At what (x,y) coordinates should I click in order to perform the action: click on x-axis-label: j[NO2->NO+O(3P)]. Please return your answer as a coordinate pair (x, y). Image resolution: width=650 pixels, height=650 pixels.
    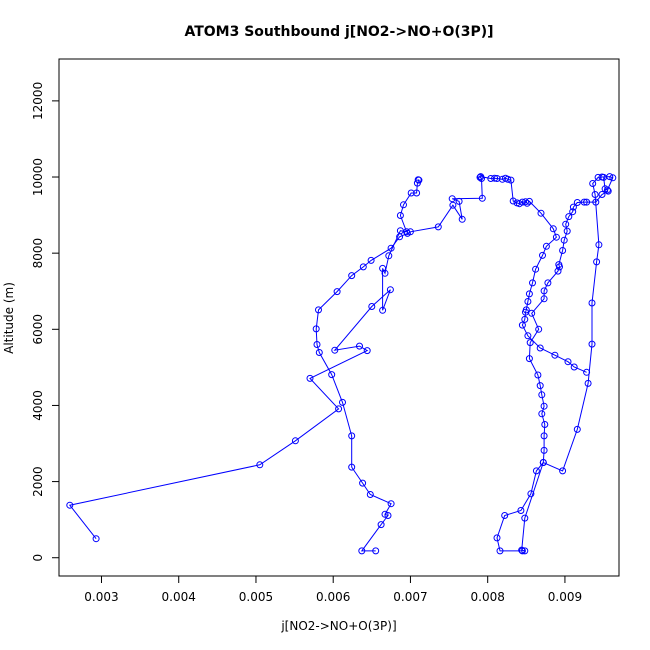
    Looking at the image, I should click on (338, 626).